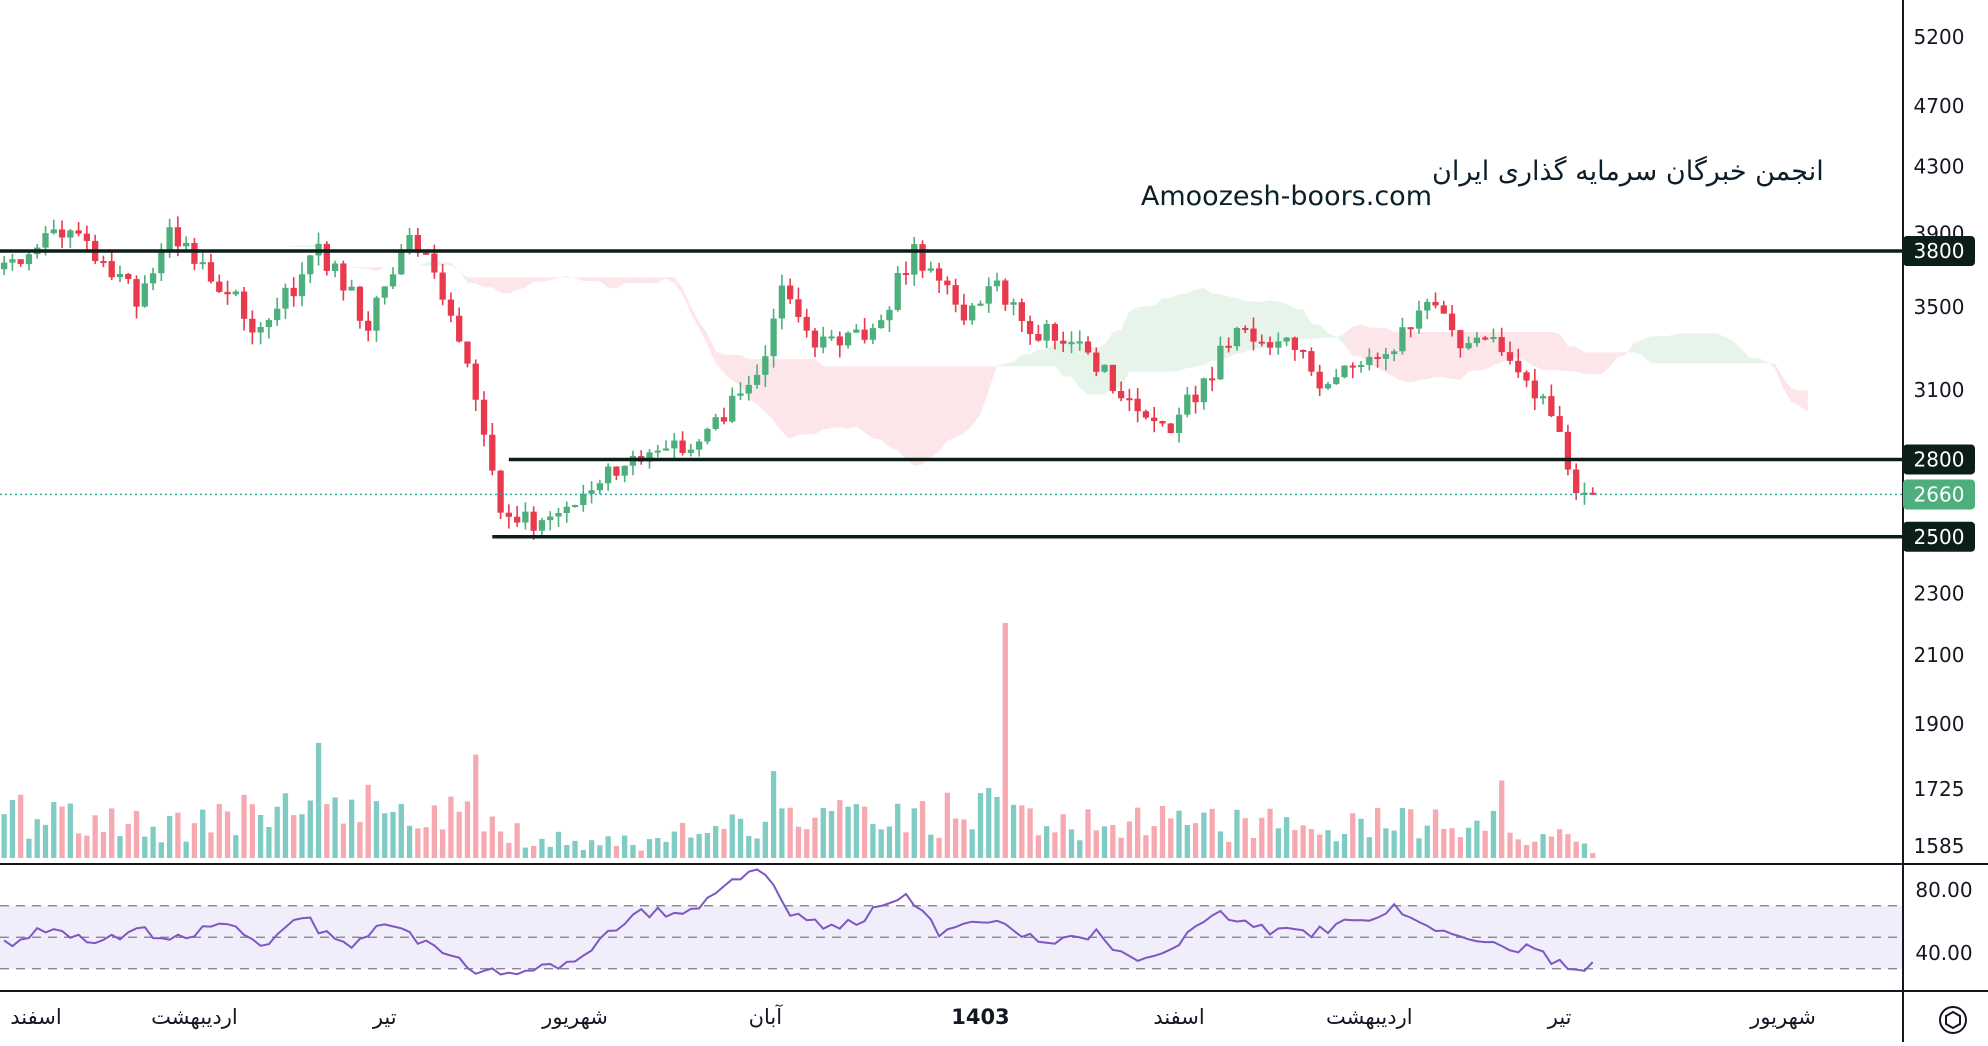 The width and height of the screenshot is (1988, 1046). Describe the element at coordinates (1178, 1017) in the screenshot. I see `time-tick-label: اسفند` at that location.